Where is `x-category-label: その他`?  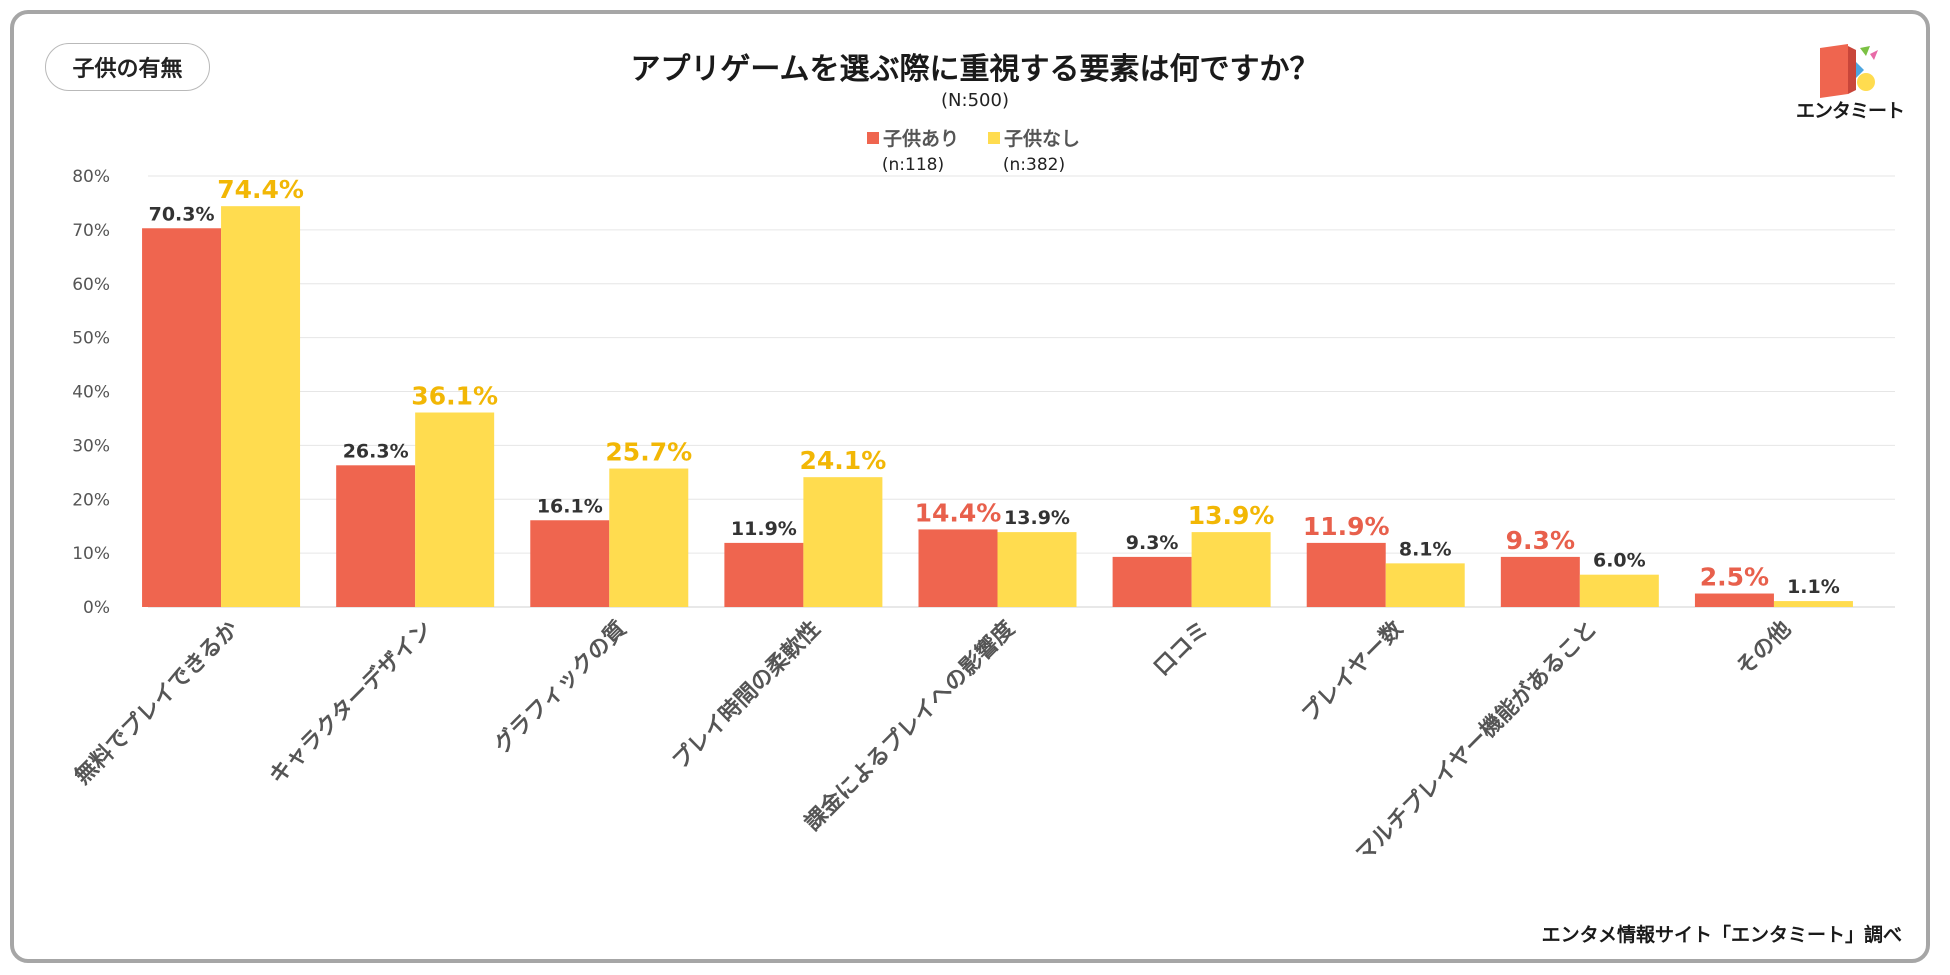
x-category-label: その他 is located at coordinates (1764, 649).